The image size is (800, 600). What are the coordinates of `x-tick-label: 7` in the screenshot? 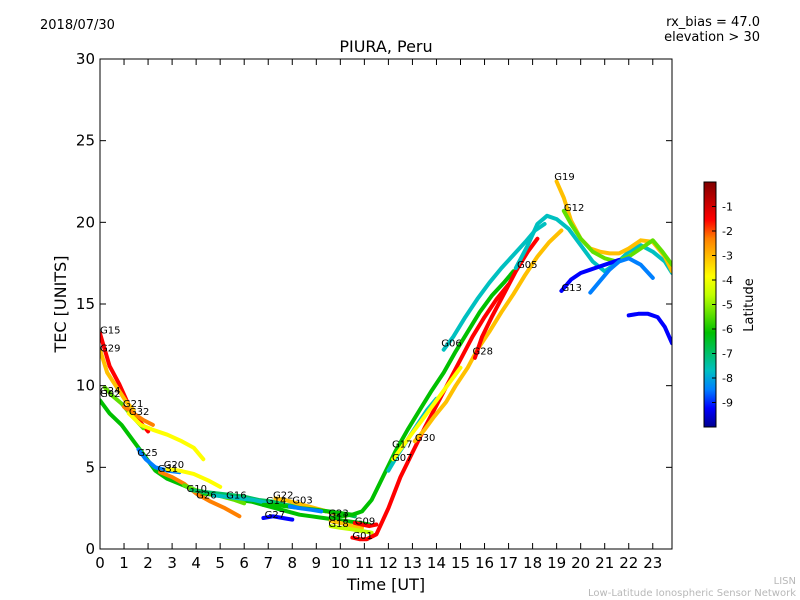 It's located at (268, 563).